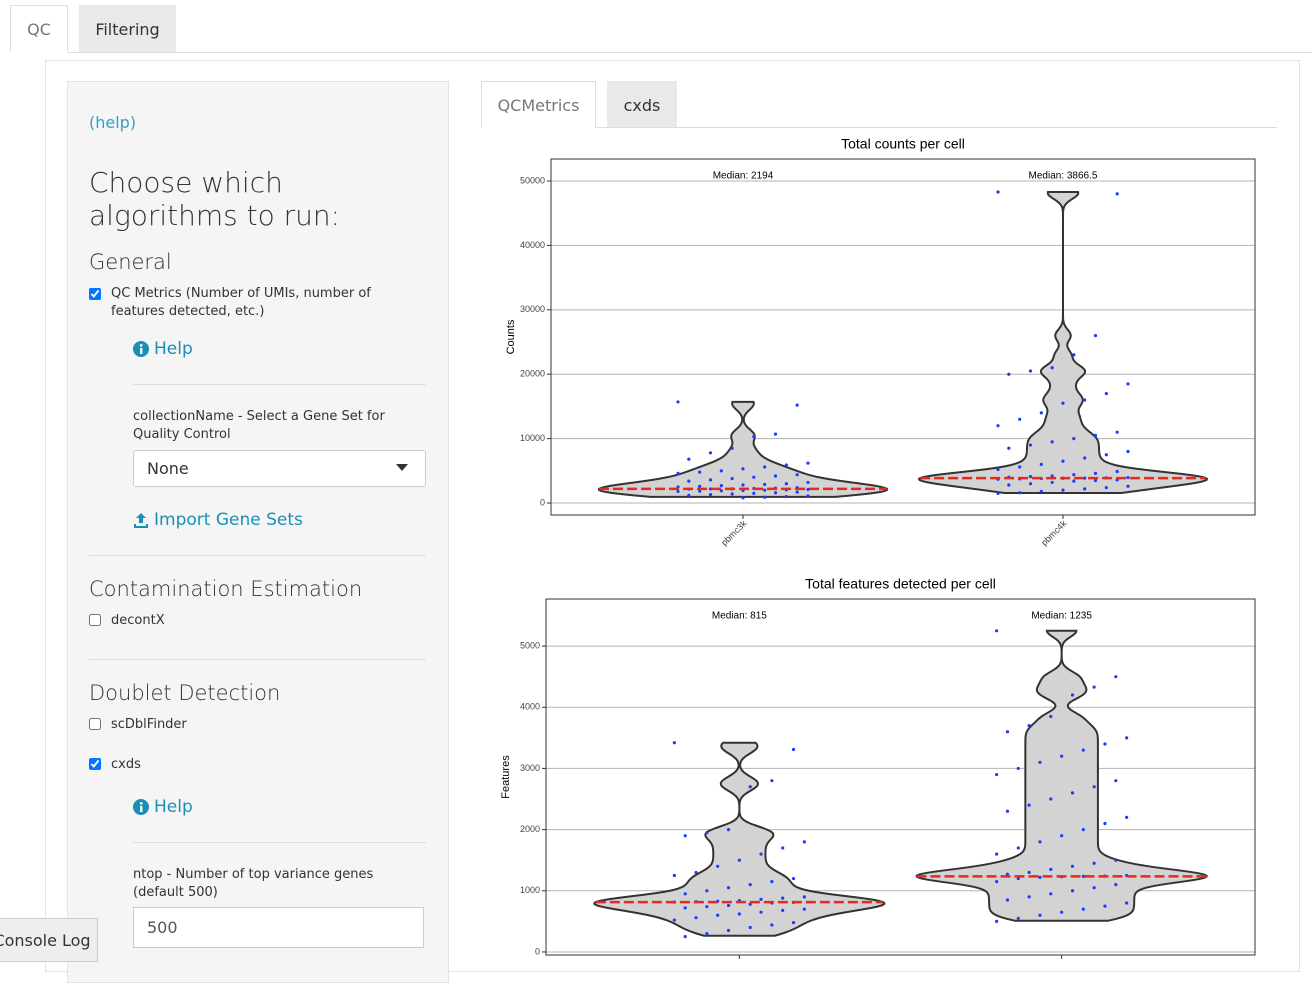 This screenshot has width=1312, height=983. Describe the element at coordinates (127, 28) in the screenshot. I see `tab: Filtering` at that location.